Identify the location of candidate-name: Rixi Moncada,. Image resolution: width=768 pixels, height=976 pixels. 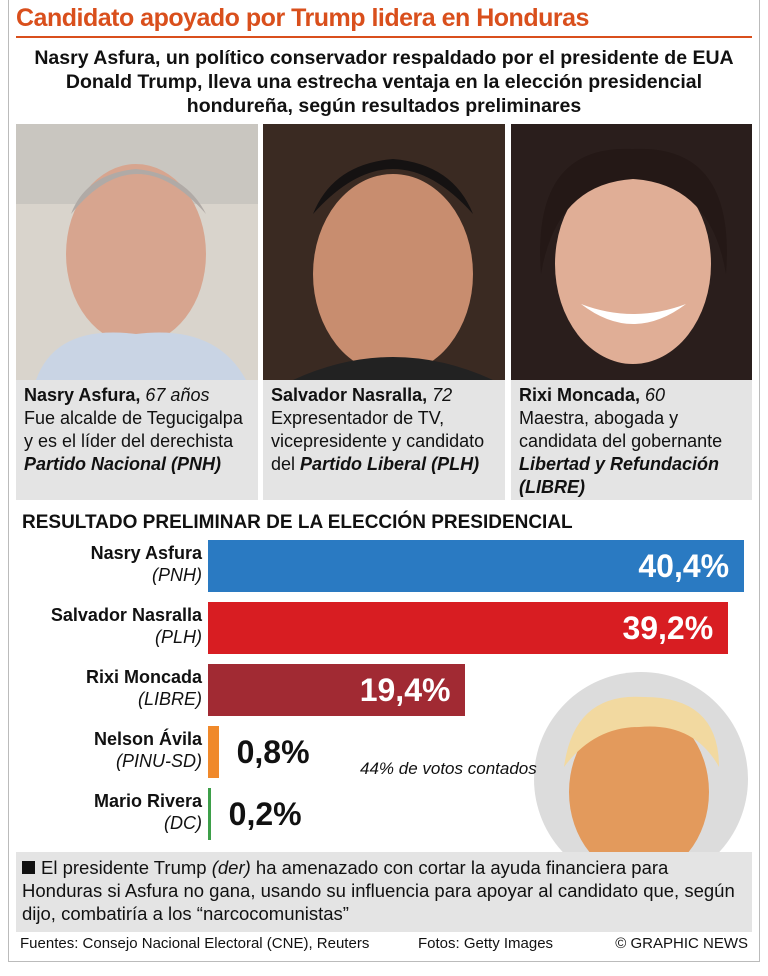
(580, 395).